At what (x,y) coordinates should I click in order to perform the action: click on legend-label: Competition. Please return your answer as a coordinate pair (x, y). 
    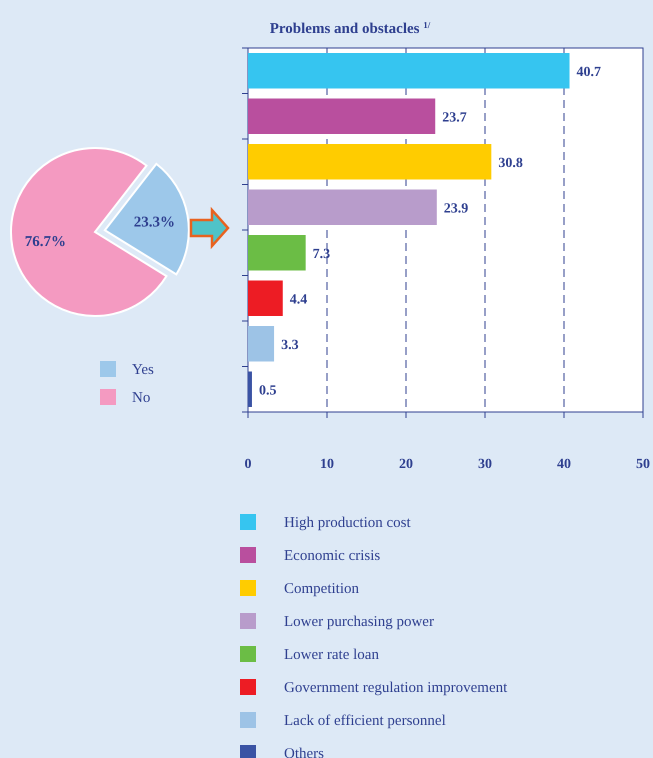
    Looking at the image, I should click on (322, 589).